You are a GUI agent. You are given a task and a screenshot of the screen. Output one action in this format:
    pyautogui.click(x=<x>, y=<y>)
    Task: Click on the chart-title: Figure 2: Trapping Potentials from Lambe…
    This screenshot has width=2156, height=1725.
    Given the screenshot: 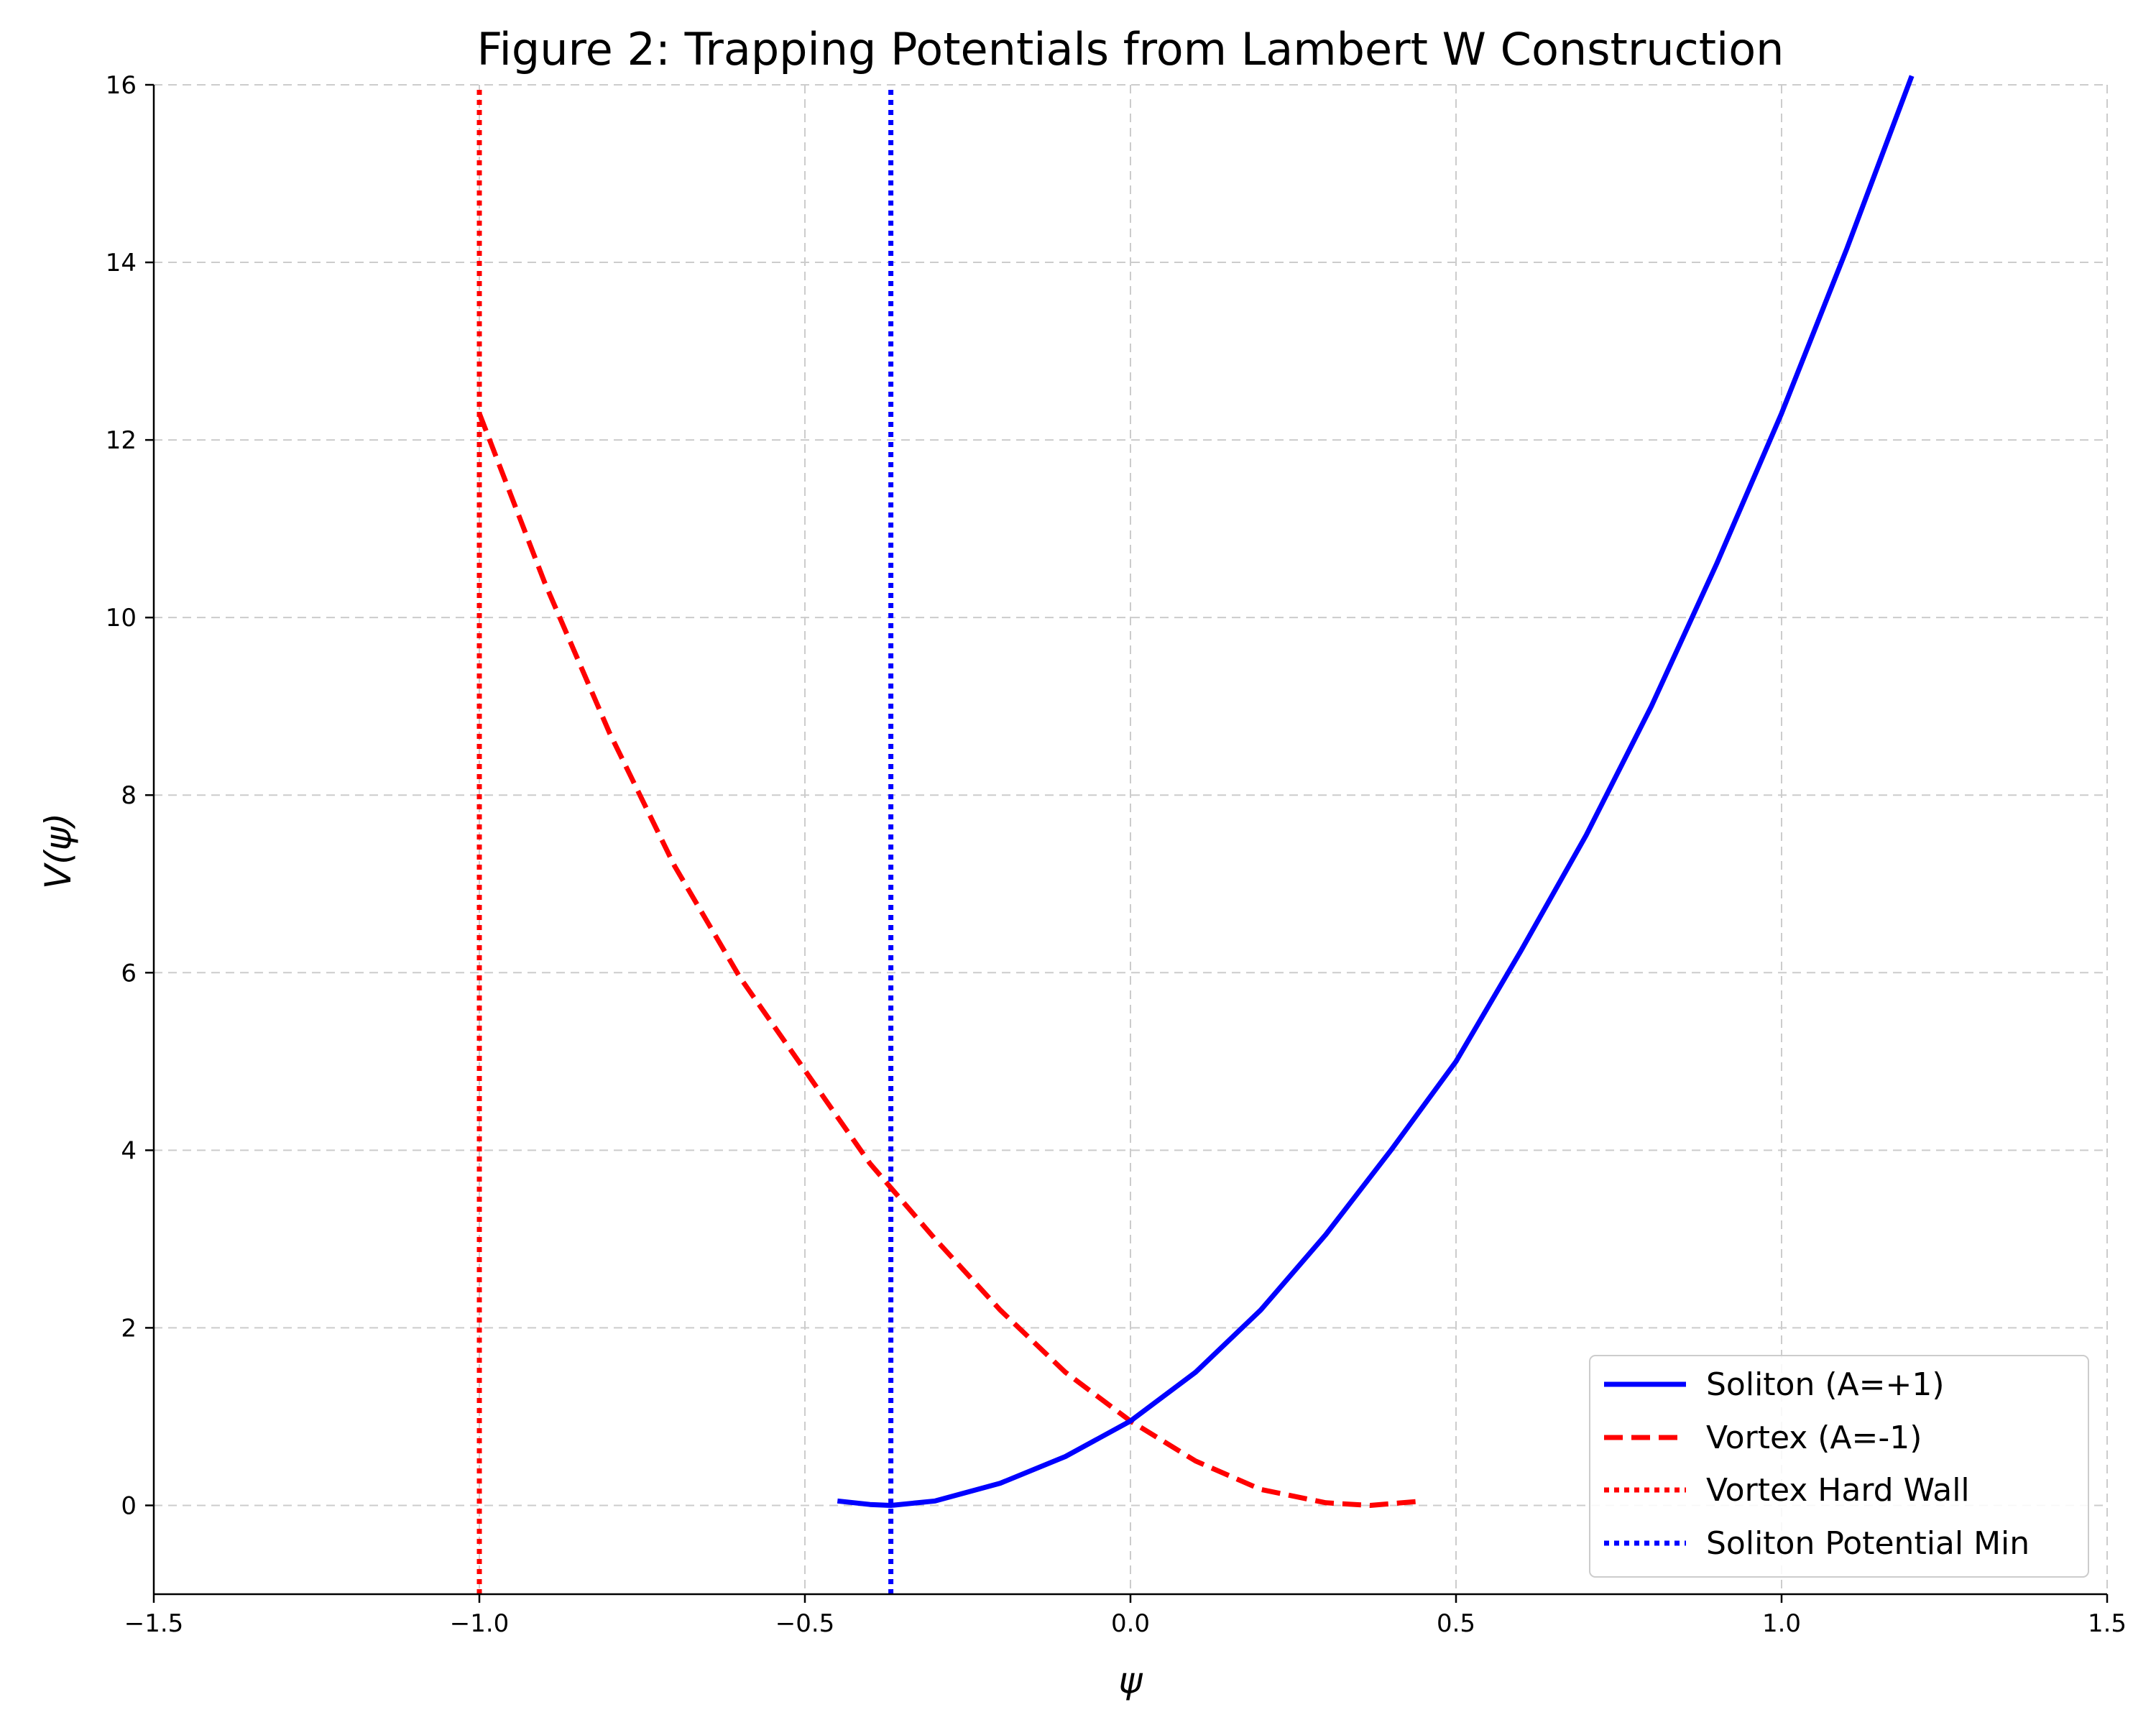 What is the action you would take?
    pyautogui.click(x=1130, y=49)
    